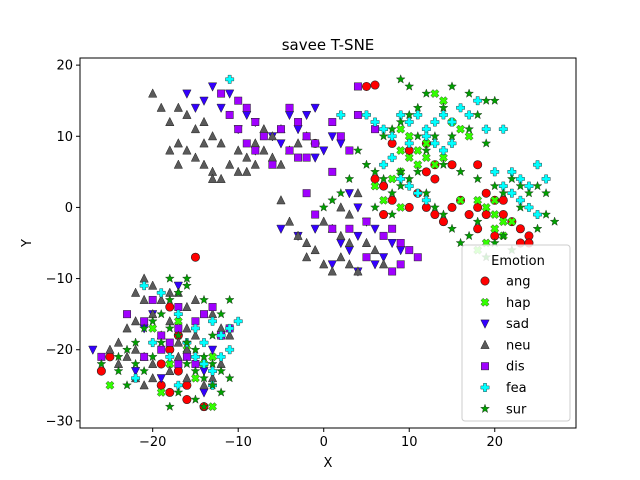 This screenshot has width=640, height=480. I want to click on y-tick-label: 0, so click(69, 208).